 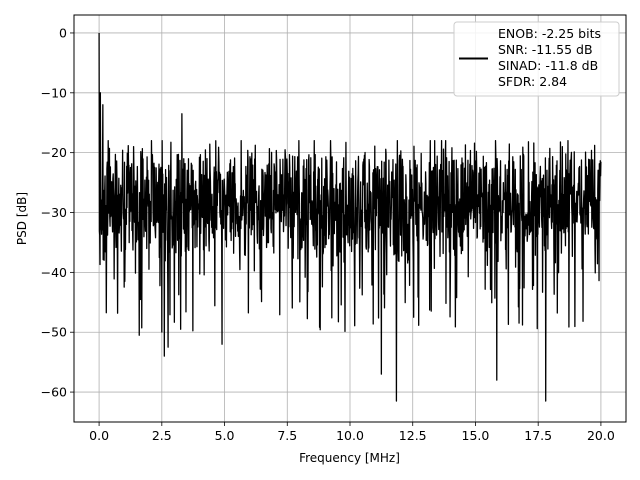 What do you see at coordinates (99, 435) in the screenshot?
I see `x-tick-label: 0.0` at bounding box center [99, 435].